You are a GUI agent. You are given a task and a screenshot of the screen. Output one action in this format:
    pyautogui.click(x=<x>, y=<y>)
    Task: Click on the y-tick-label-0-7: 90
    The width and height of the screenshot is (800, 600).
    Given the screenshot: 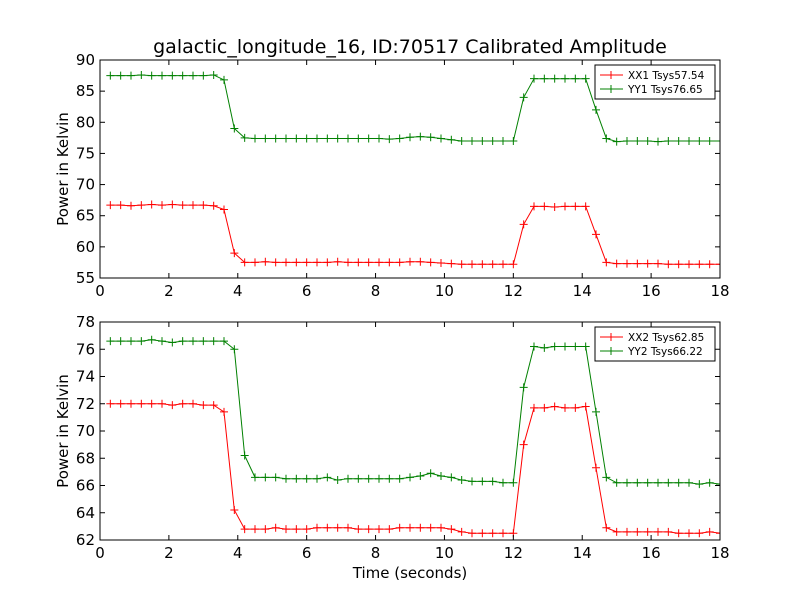 What is the action you would take?
    pyautogui.click(x=85, y=60)
    